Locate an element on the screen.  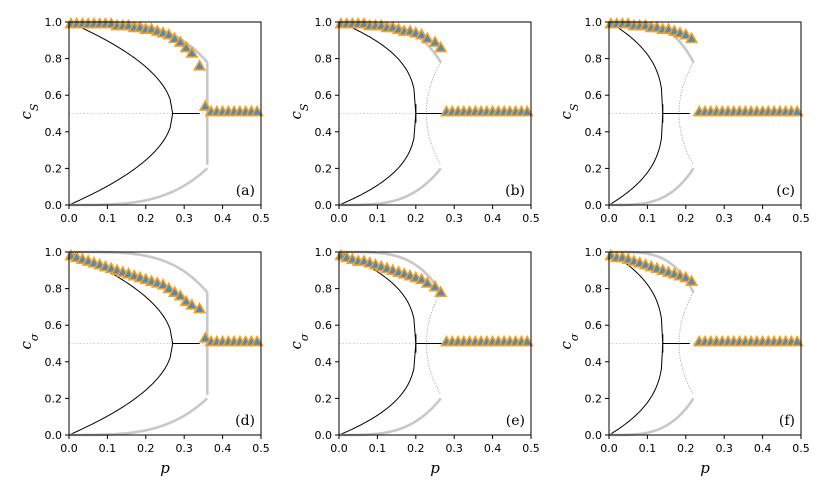
panel-label: (c) is located at coordinates (785, 191).